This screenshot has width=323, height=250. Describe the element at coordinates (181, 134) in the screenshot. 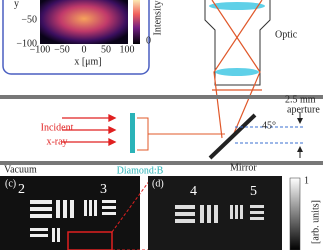

I see `emission` at that location.